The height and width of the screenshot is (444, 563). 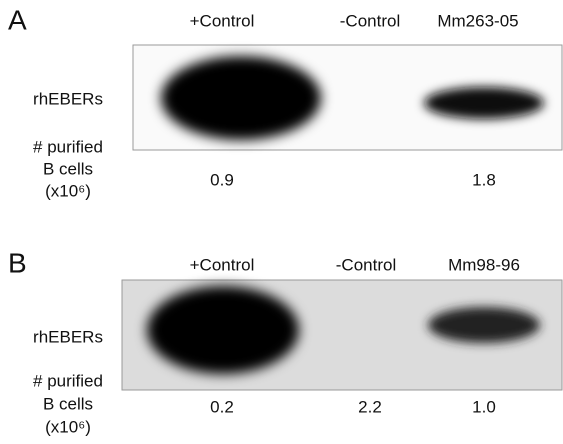 I want to click on count-value: 2.2, so click(x=370, y=406).